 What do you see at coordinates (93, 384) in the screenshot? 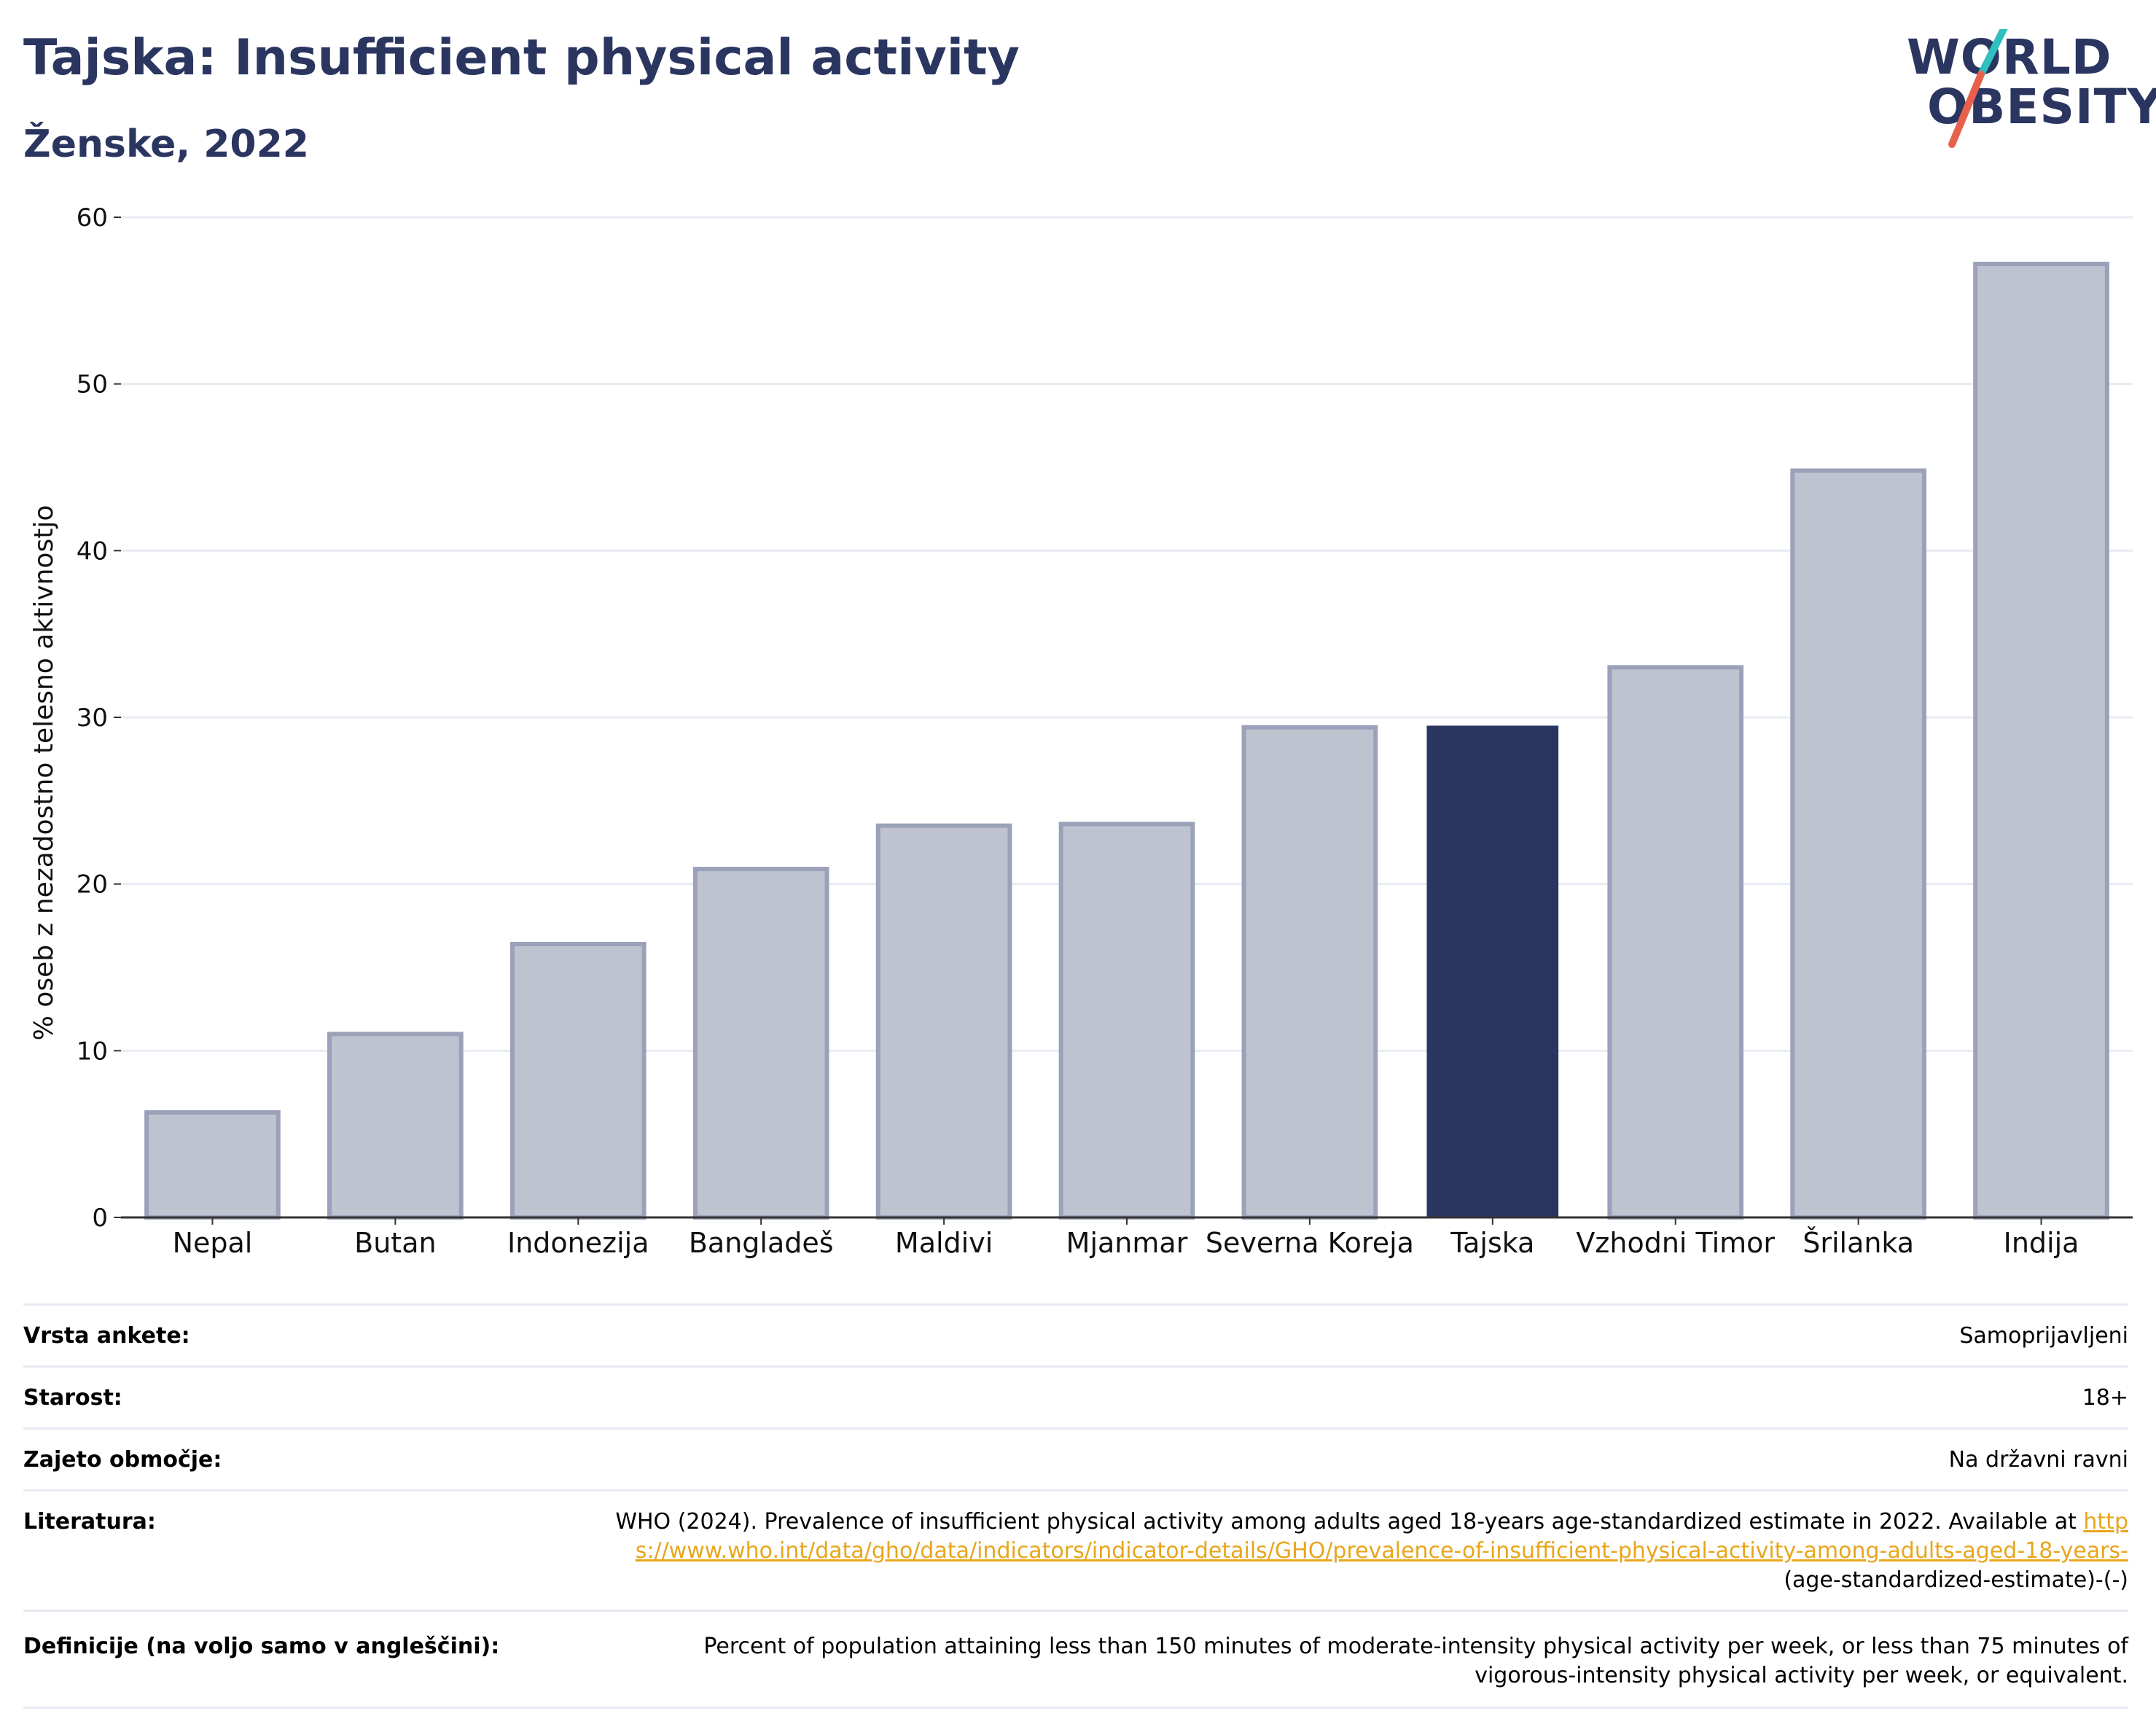
I see `y-tick-label: 50` at bounding box center [93, 384].